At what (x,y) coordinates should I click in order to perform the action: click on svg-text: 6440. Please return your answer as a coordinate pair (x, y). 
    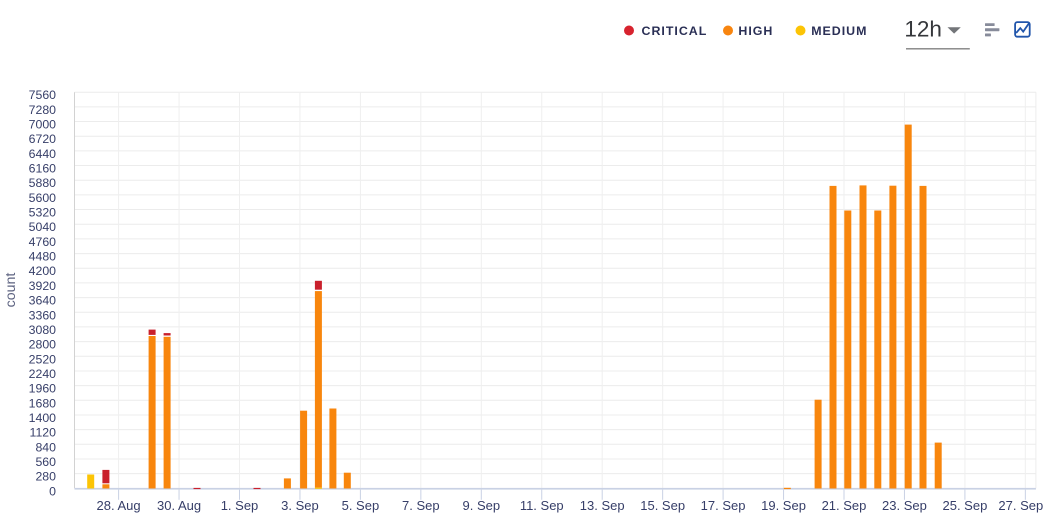
    Looking at the image, I should click on (43, 154).